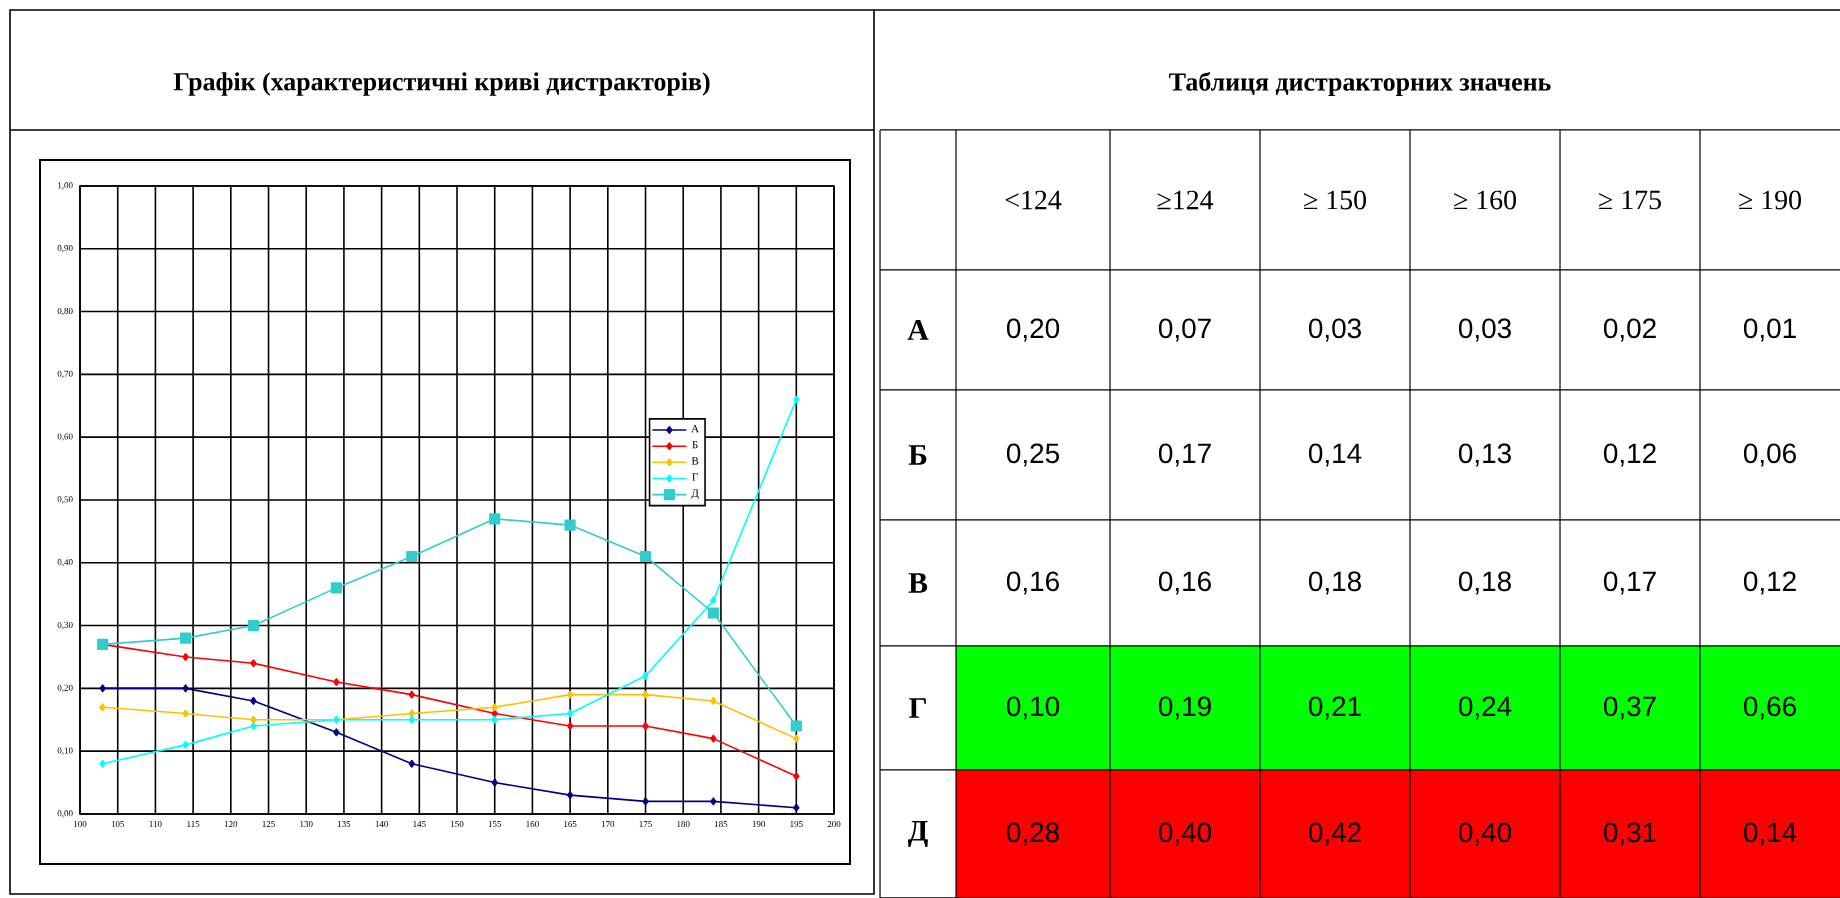  What do you see at coordinates (1629, 330) in the screenshot?
I see `data-label: 0,02` at bounding box center [1629, 330].